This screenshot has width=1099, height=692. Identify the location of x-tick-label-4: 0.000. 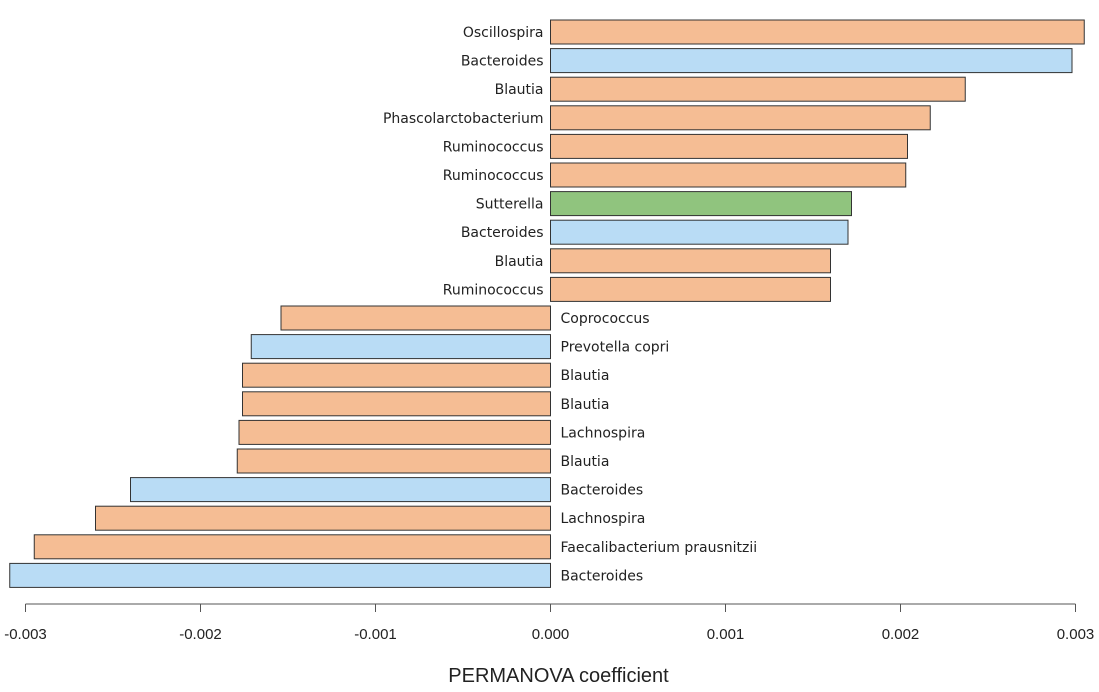
(551, 634).